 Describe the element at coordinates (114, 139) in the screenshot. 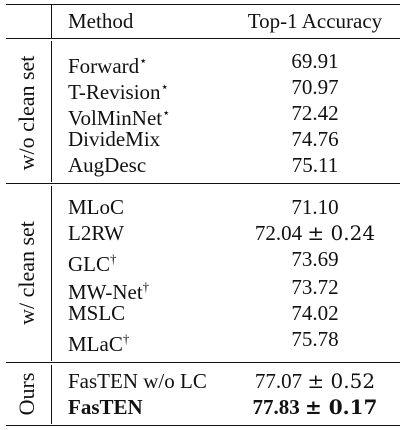

I see `method-cell: DivideMix` at that location.